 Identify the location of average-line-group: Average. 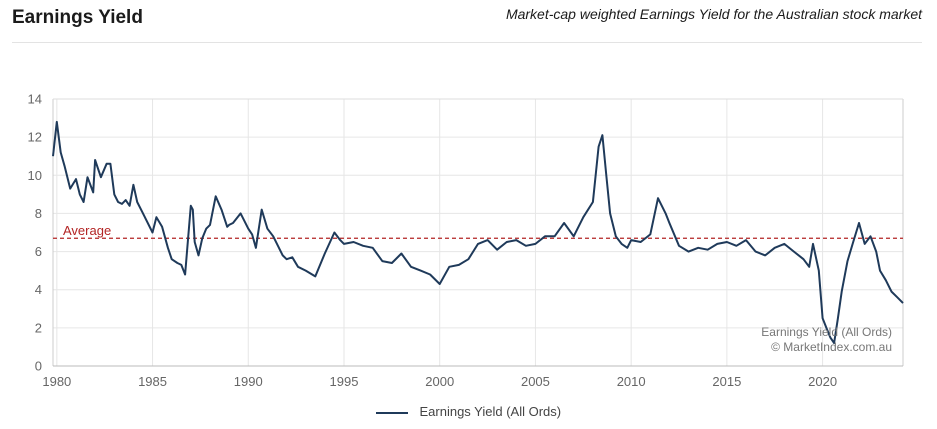
(478, 231).